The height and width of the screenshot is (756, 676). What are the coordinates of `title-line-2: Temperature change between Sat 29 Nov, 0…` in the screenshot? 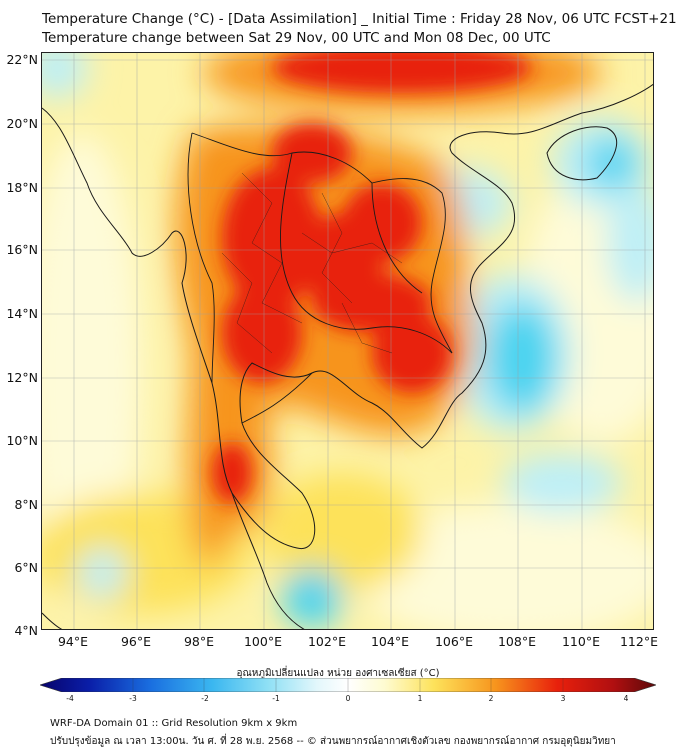 It's located at (296, 38).